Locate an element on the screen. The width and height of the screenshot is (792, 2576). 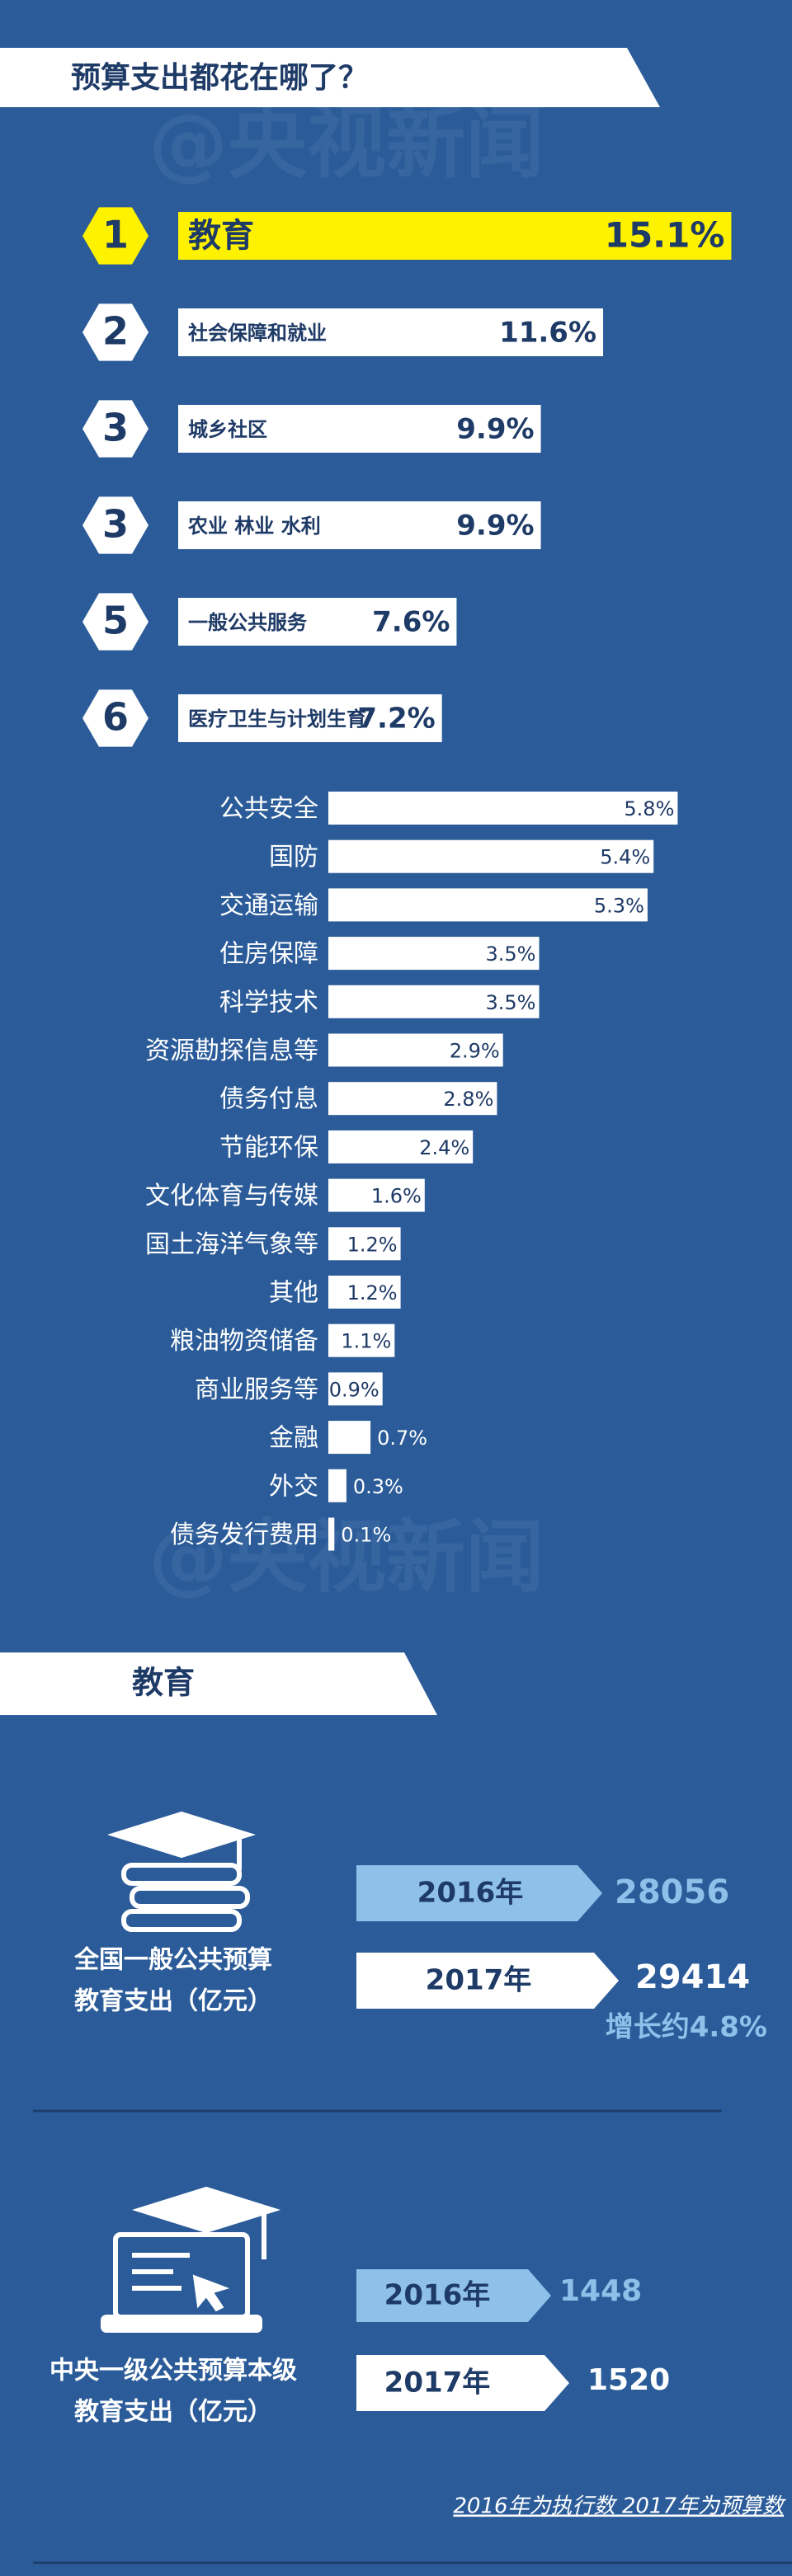
rank-number: 1 is located at coordinates (115, 235).